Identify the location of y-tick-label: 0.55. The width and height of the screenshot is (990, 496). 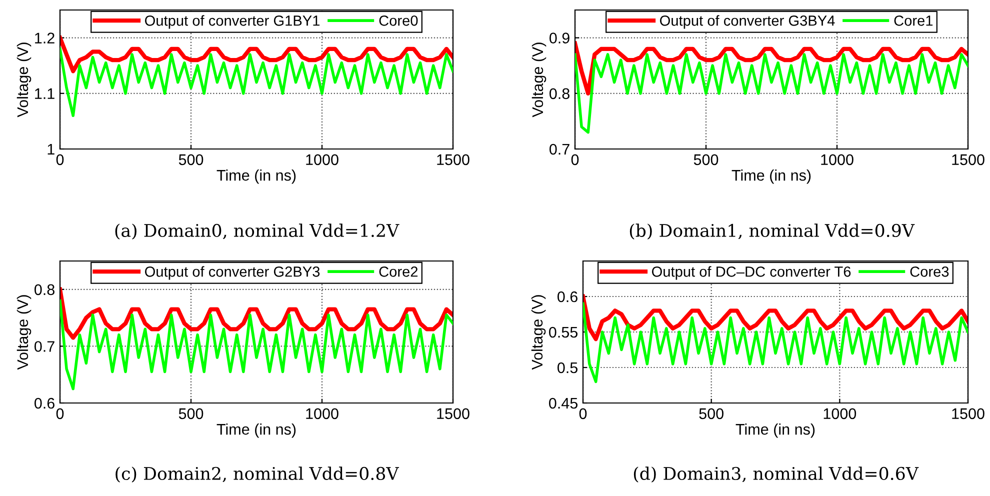
(563, 332).